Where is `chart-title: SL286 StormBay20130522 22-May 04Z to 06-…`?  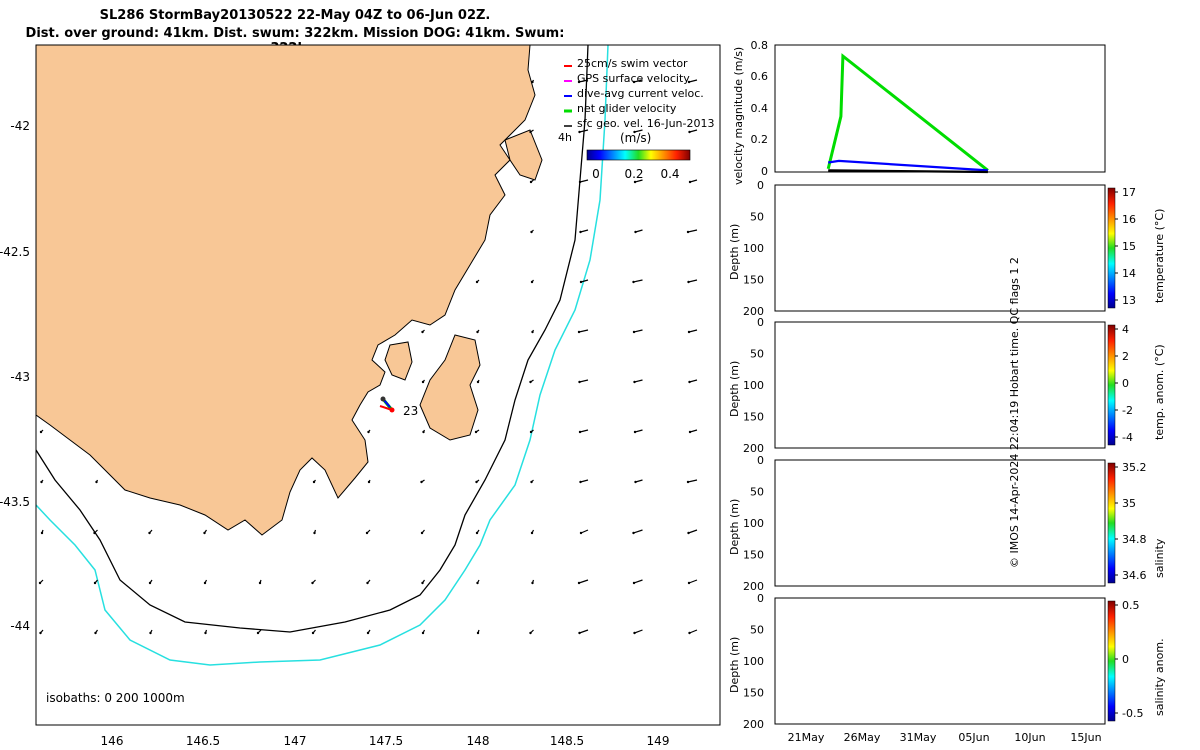
chart-title: SL286 StormBay20130522 22-May 04Z to 06-… is located at coordinates (295, 15).